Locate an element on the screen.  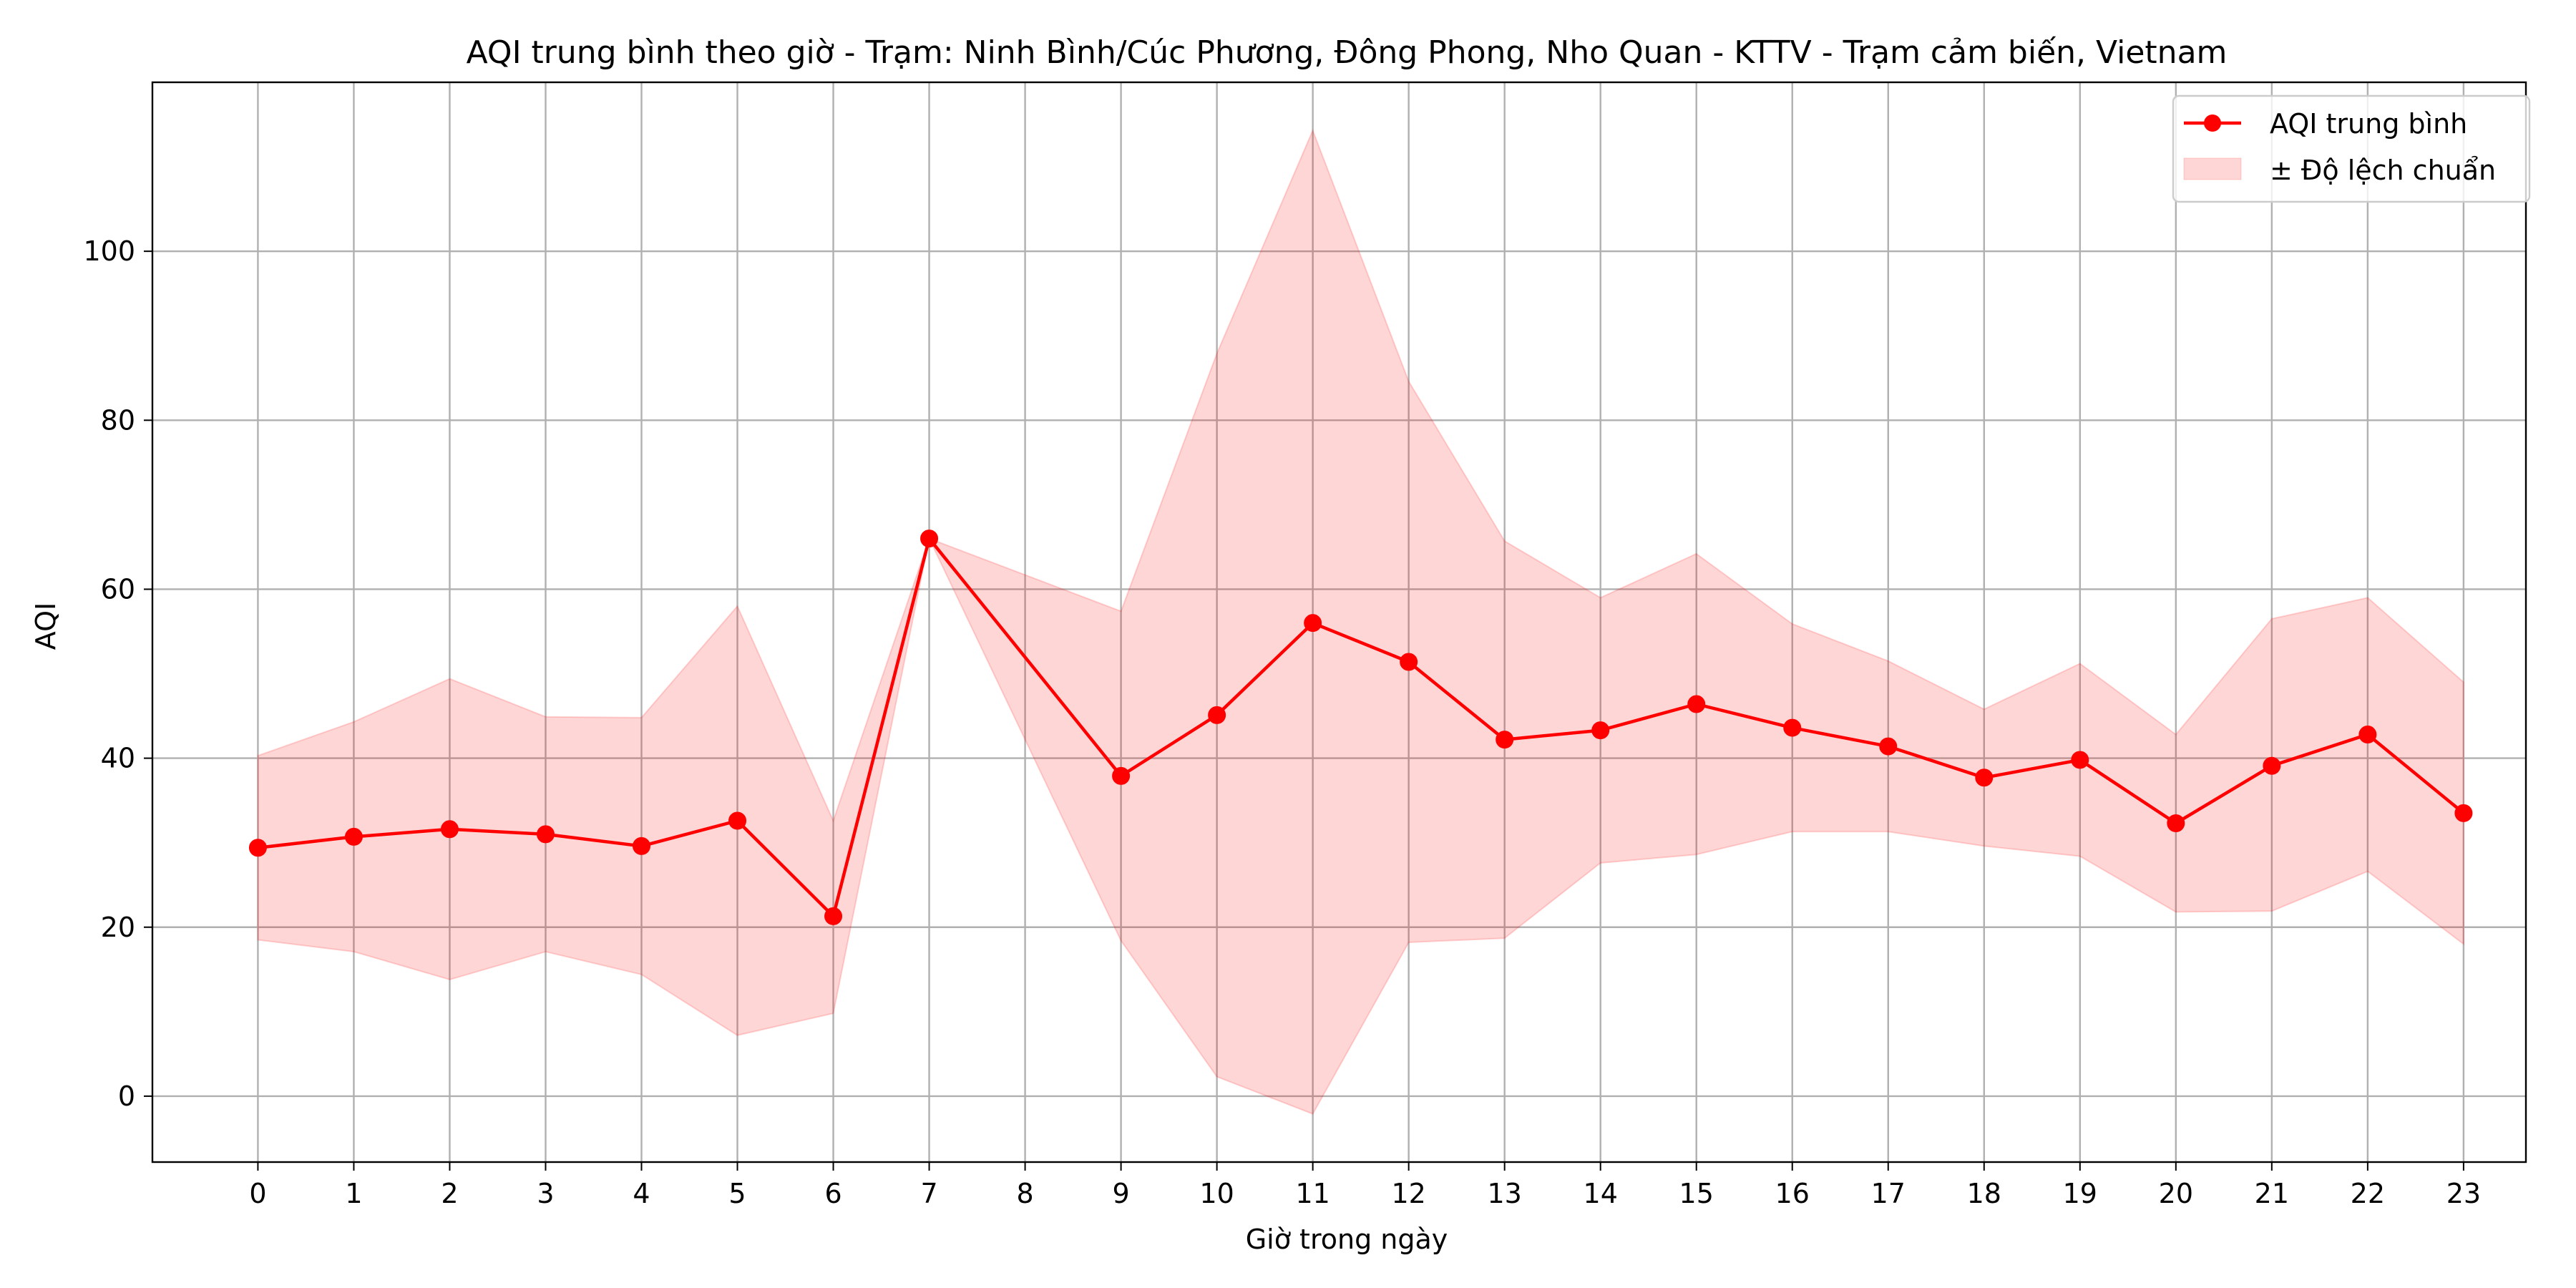
legend-label-std: ± Độ lệch chuẩn is located at coordinates (2383, 170).